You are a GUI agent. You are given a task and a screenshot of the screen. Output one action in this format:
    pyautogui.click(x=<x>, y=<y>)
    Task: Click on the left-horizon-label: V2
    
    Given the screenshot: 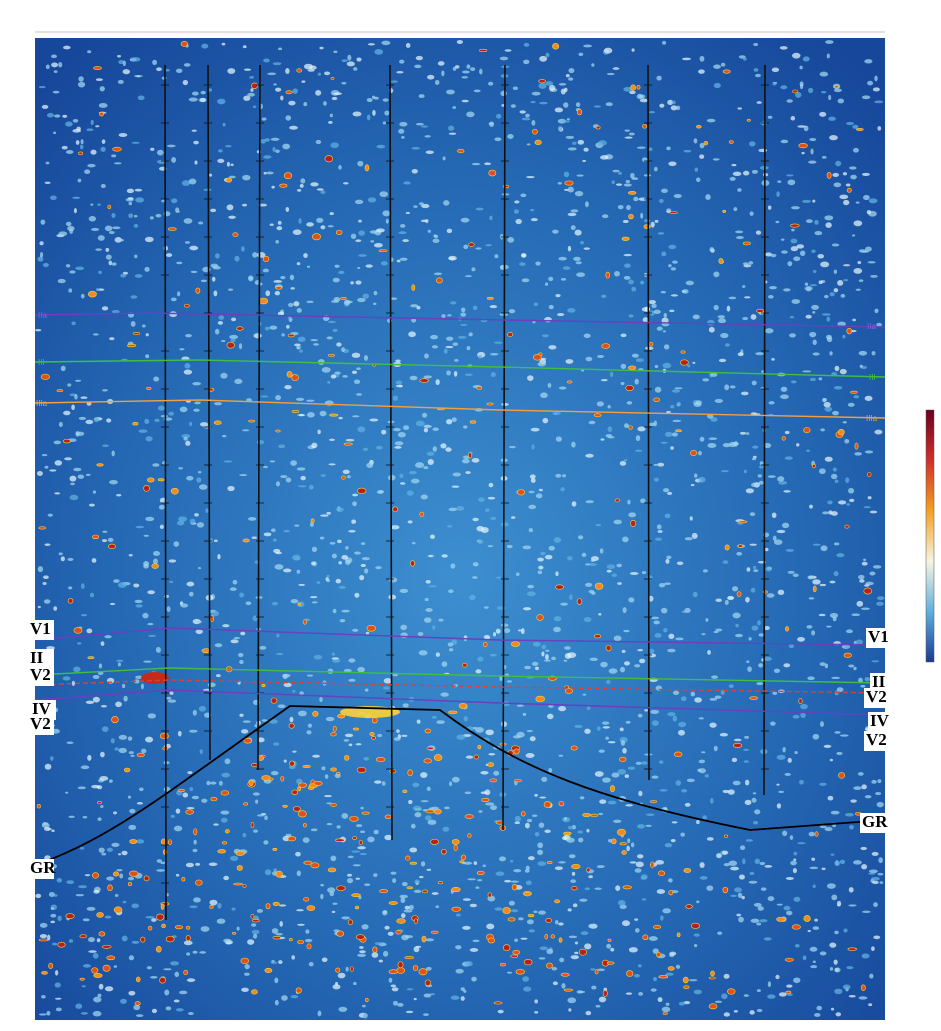 What is the action you would take?
    pyautogui.click(x=40, y=674)
    